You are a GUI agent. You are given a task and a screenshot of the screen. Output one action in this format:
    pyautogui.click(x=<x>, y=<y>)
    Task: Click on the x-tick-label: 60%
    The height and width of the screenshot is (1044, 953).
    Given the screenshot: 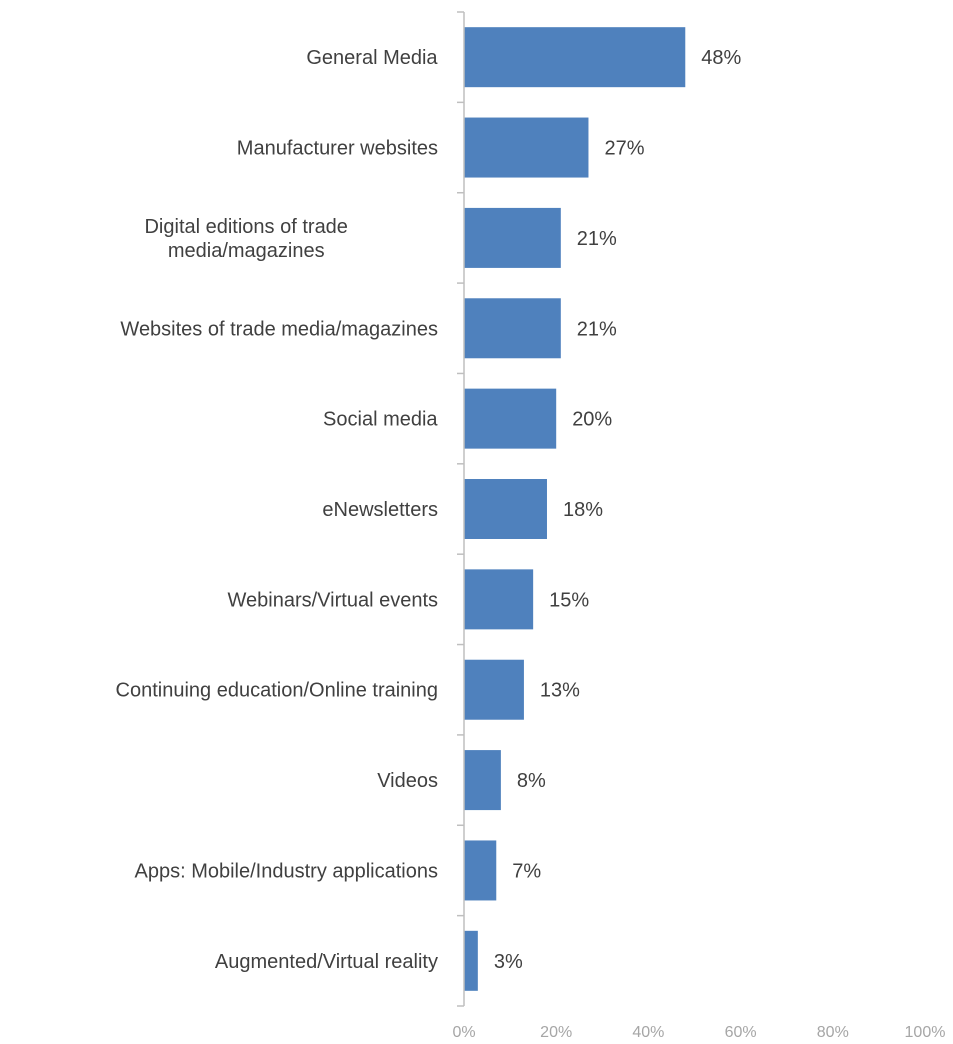 What is the action you would take?
    pyautogui.click(x=741, y=1032)
    